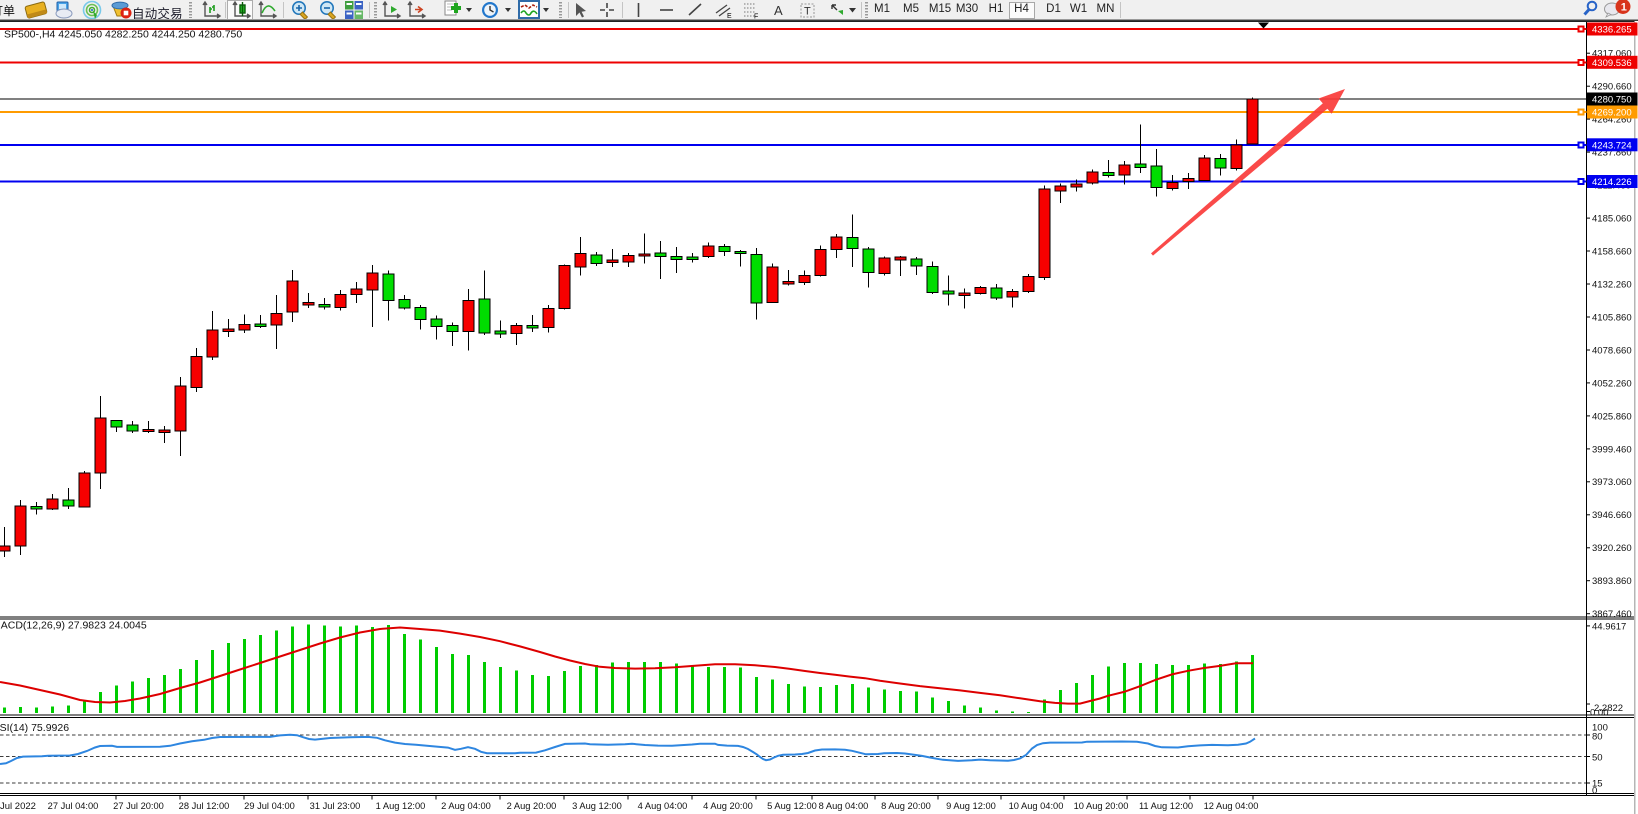 This screenshot has width=1638, height=814. Describe the element at coordinates (844, 806) in the screenshot. I see `svg-text: 8 Aug 04:00` at that location.